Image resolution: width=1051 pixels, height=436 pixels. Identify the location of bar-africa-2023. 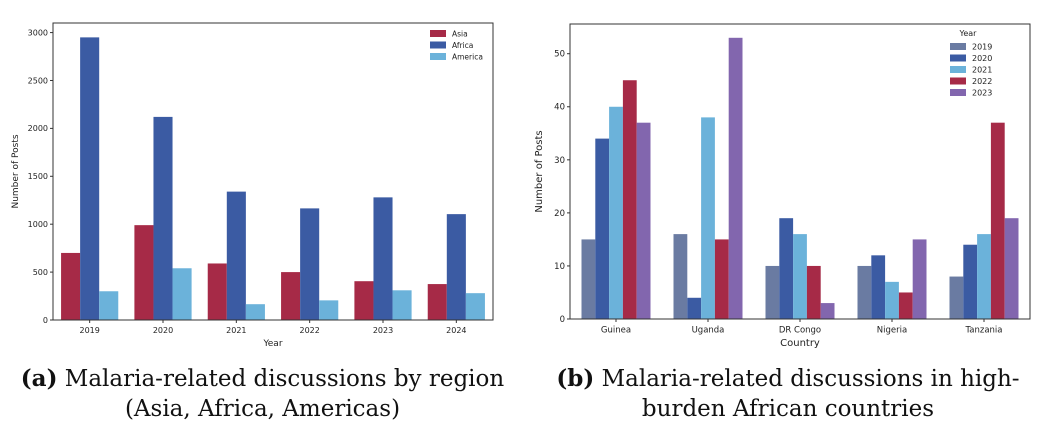
(383, 258).